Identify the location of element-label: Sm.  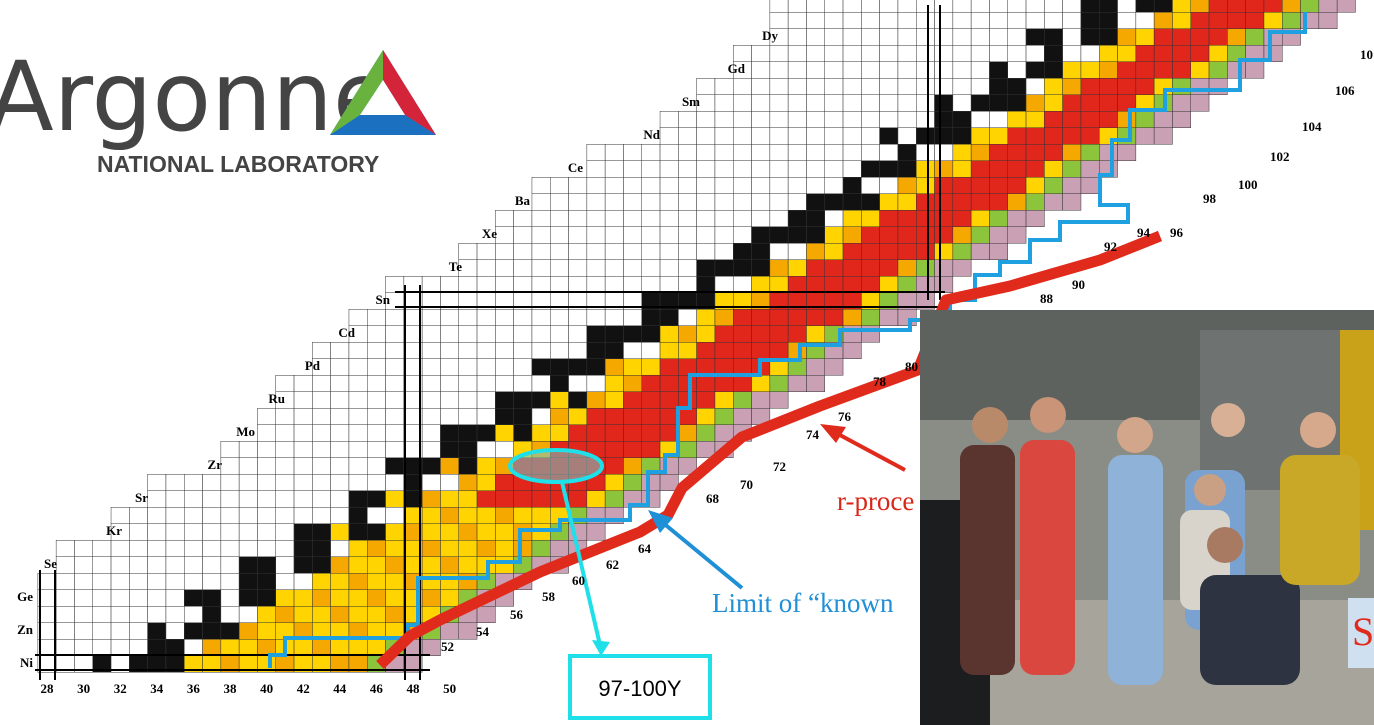
(691, 101).